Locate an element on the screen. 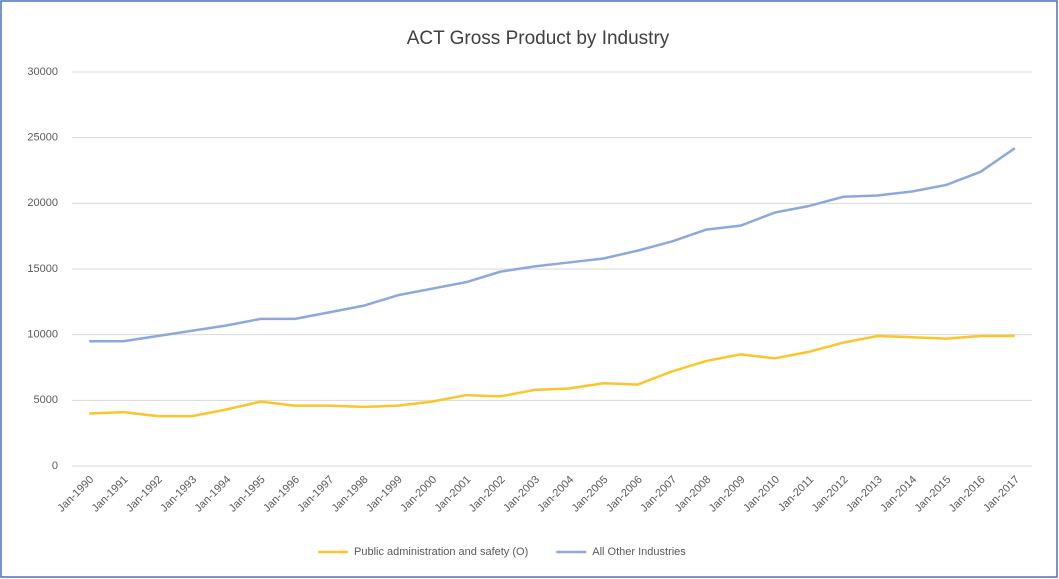 The width and height of the screenshot is (1059, 579). chart-title: ACT Gross Product by Industry is located at coordinates (538, 38).